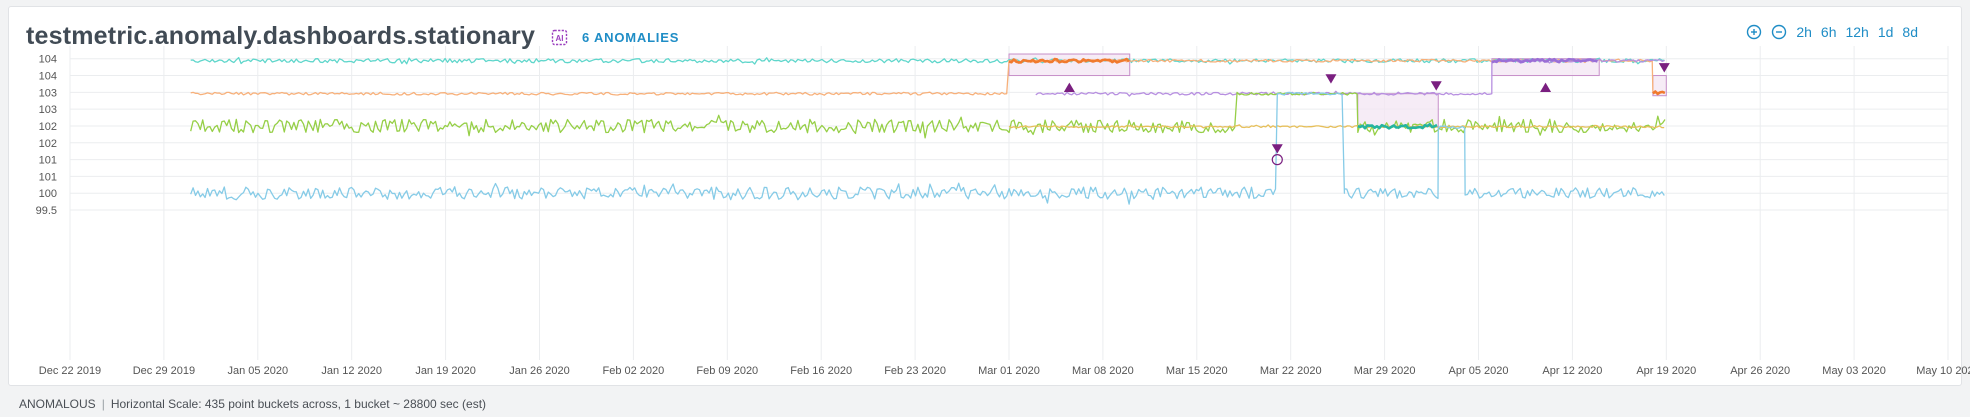  Describe the element at coordinates (1291, 371) in the screenshot. I see `x-tick-label: Mar 22 2020` at that location.